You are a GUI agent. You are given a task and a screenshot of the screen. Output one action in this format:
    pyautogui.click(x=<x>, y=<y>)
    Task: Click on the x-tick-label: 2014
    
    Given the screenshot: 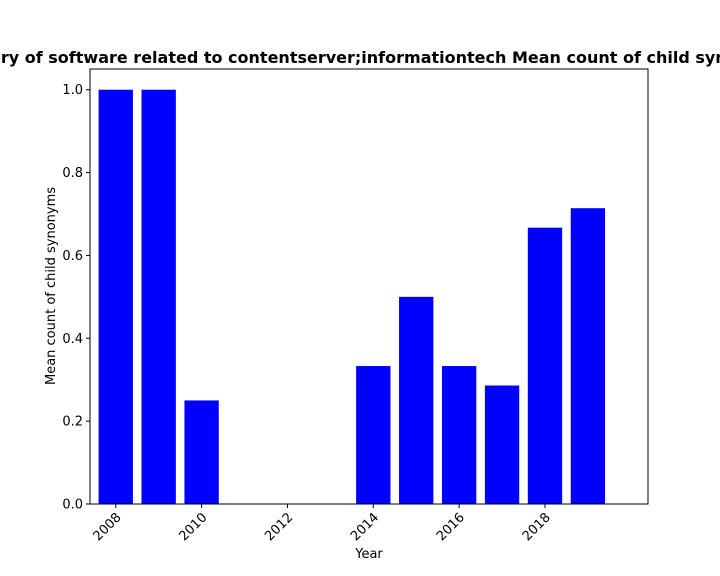 What is the action you would take?
    pyautogui.click(x=365, y=527)
    